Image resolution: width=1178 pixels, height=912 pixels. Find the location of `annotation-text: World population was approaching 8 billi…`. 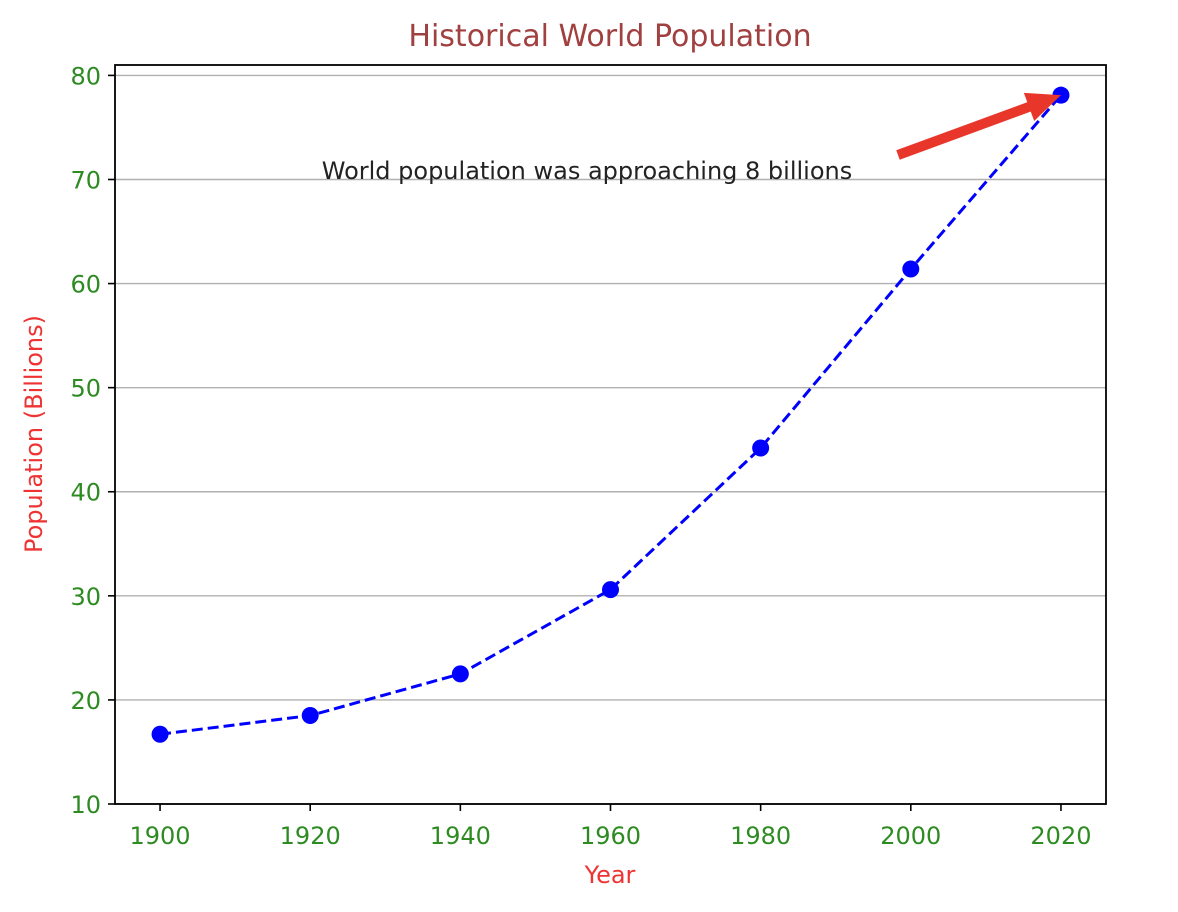

annotation-text: World population was approaching 8 billi… is located at coordinates (587, 171).